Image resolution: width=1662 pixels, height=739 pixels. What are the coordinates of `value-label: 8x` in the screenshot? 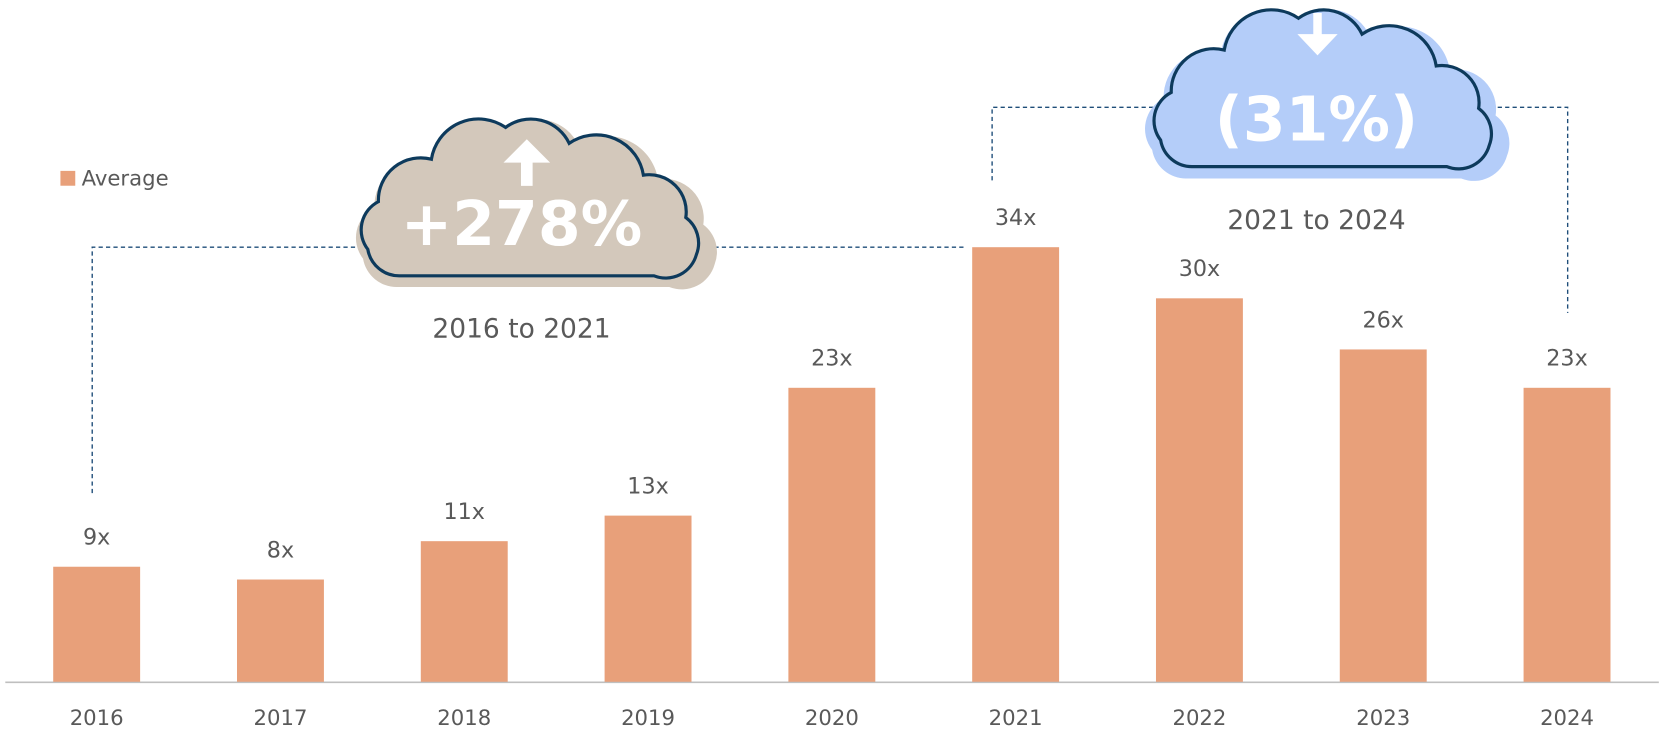 It's located at (280, 550).